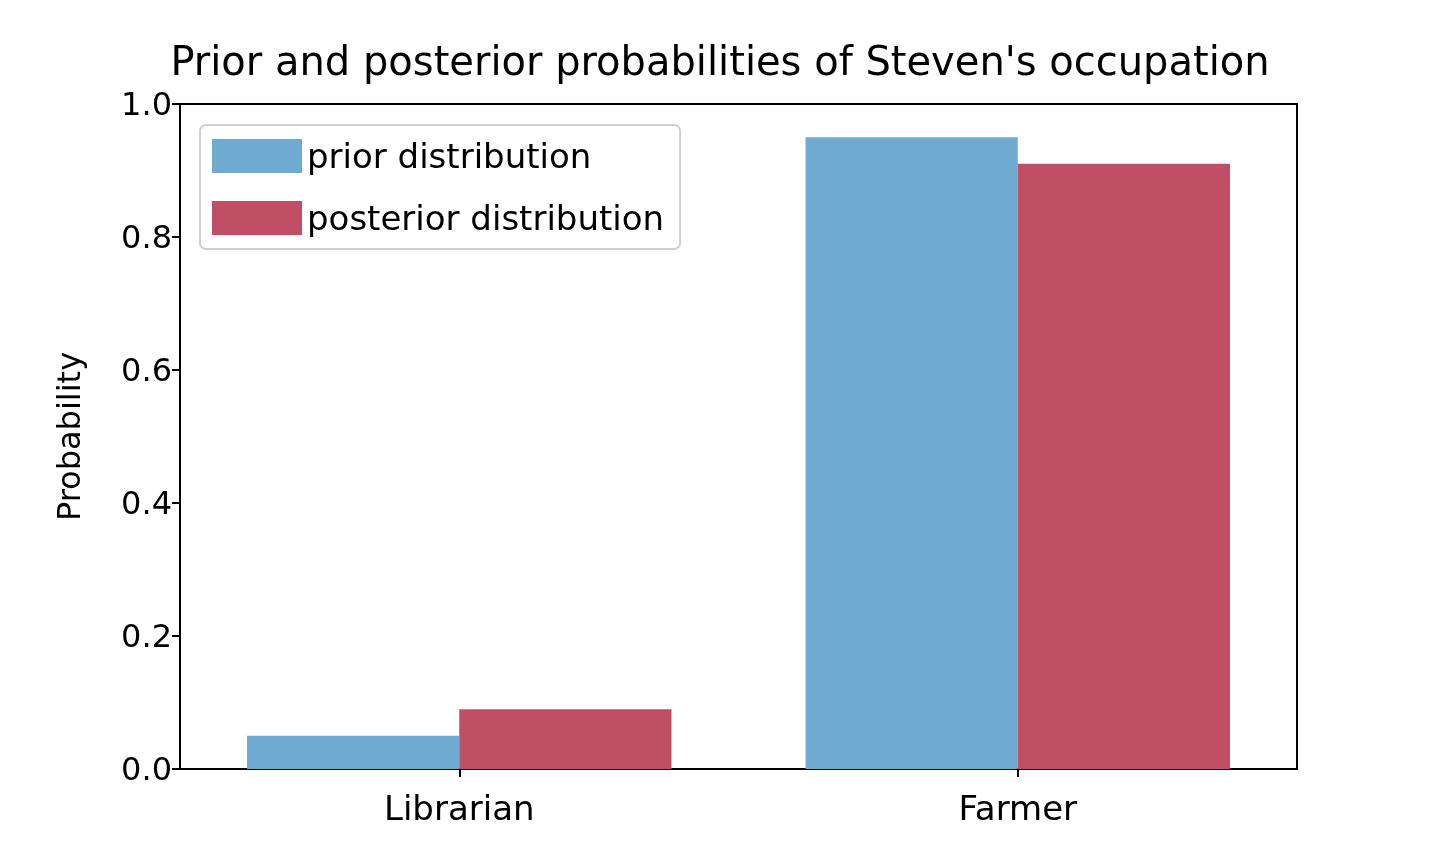 The height and width of the screenshot is (864, 1440). What do you see at coordinates (486, 218) in the screenshot?
I see `legend-label: posterior distribution` at bounding box center [486, 218].